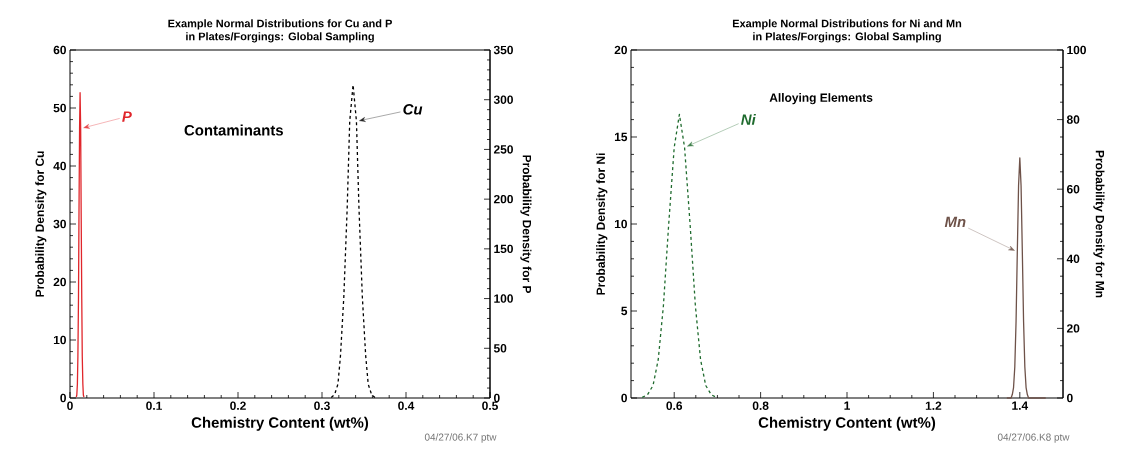 Image resolution: width=1121 pixels, height=451 pixels. Describe the element at coordinates (503, 50) in the screenshot. I see `y2-tick-label: 350` at that location.